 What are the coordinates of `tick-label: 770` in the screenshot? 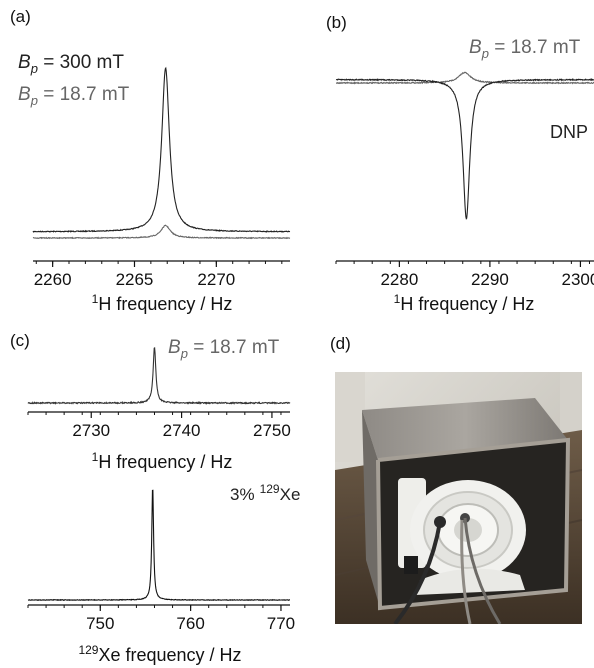 It's located at (281, 623).